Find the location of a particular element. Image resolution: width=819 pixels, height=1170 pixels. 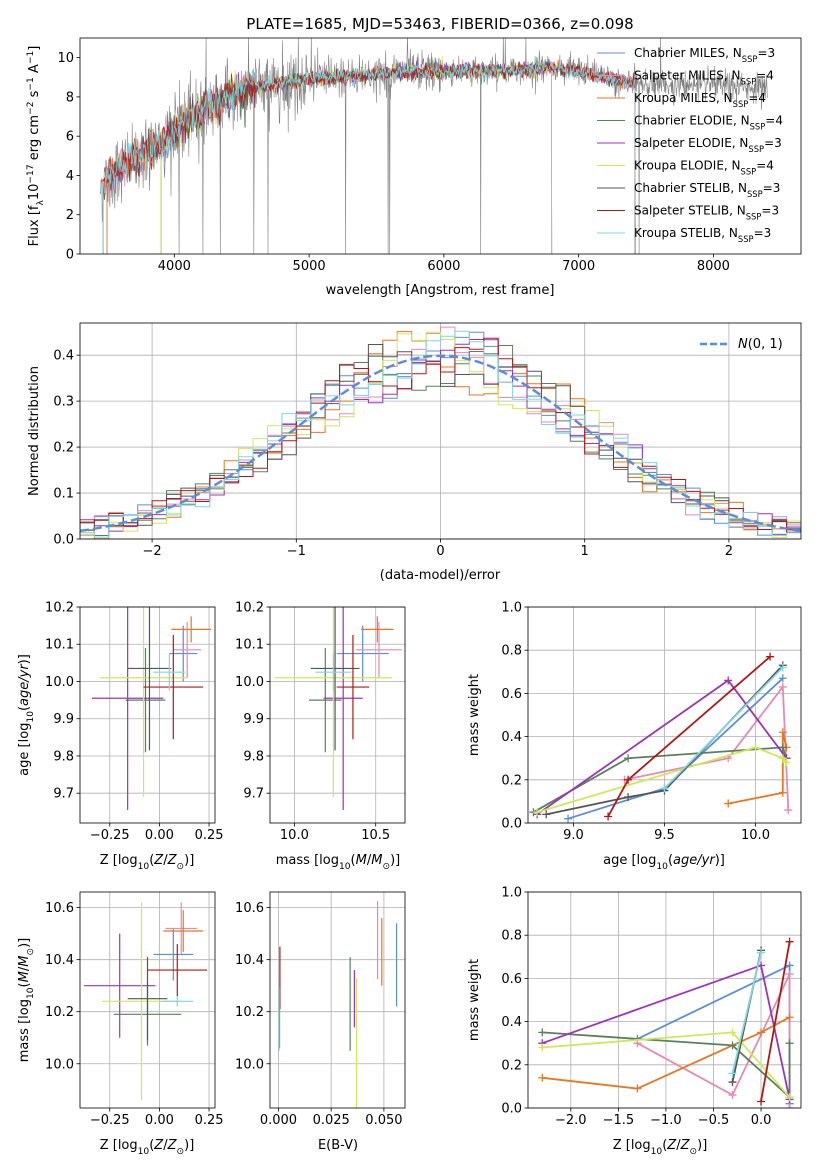

series-kroupa-miles is located at coordinates (757, 768).